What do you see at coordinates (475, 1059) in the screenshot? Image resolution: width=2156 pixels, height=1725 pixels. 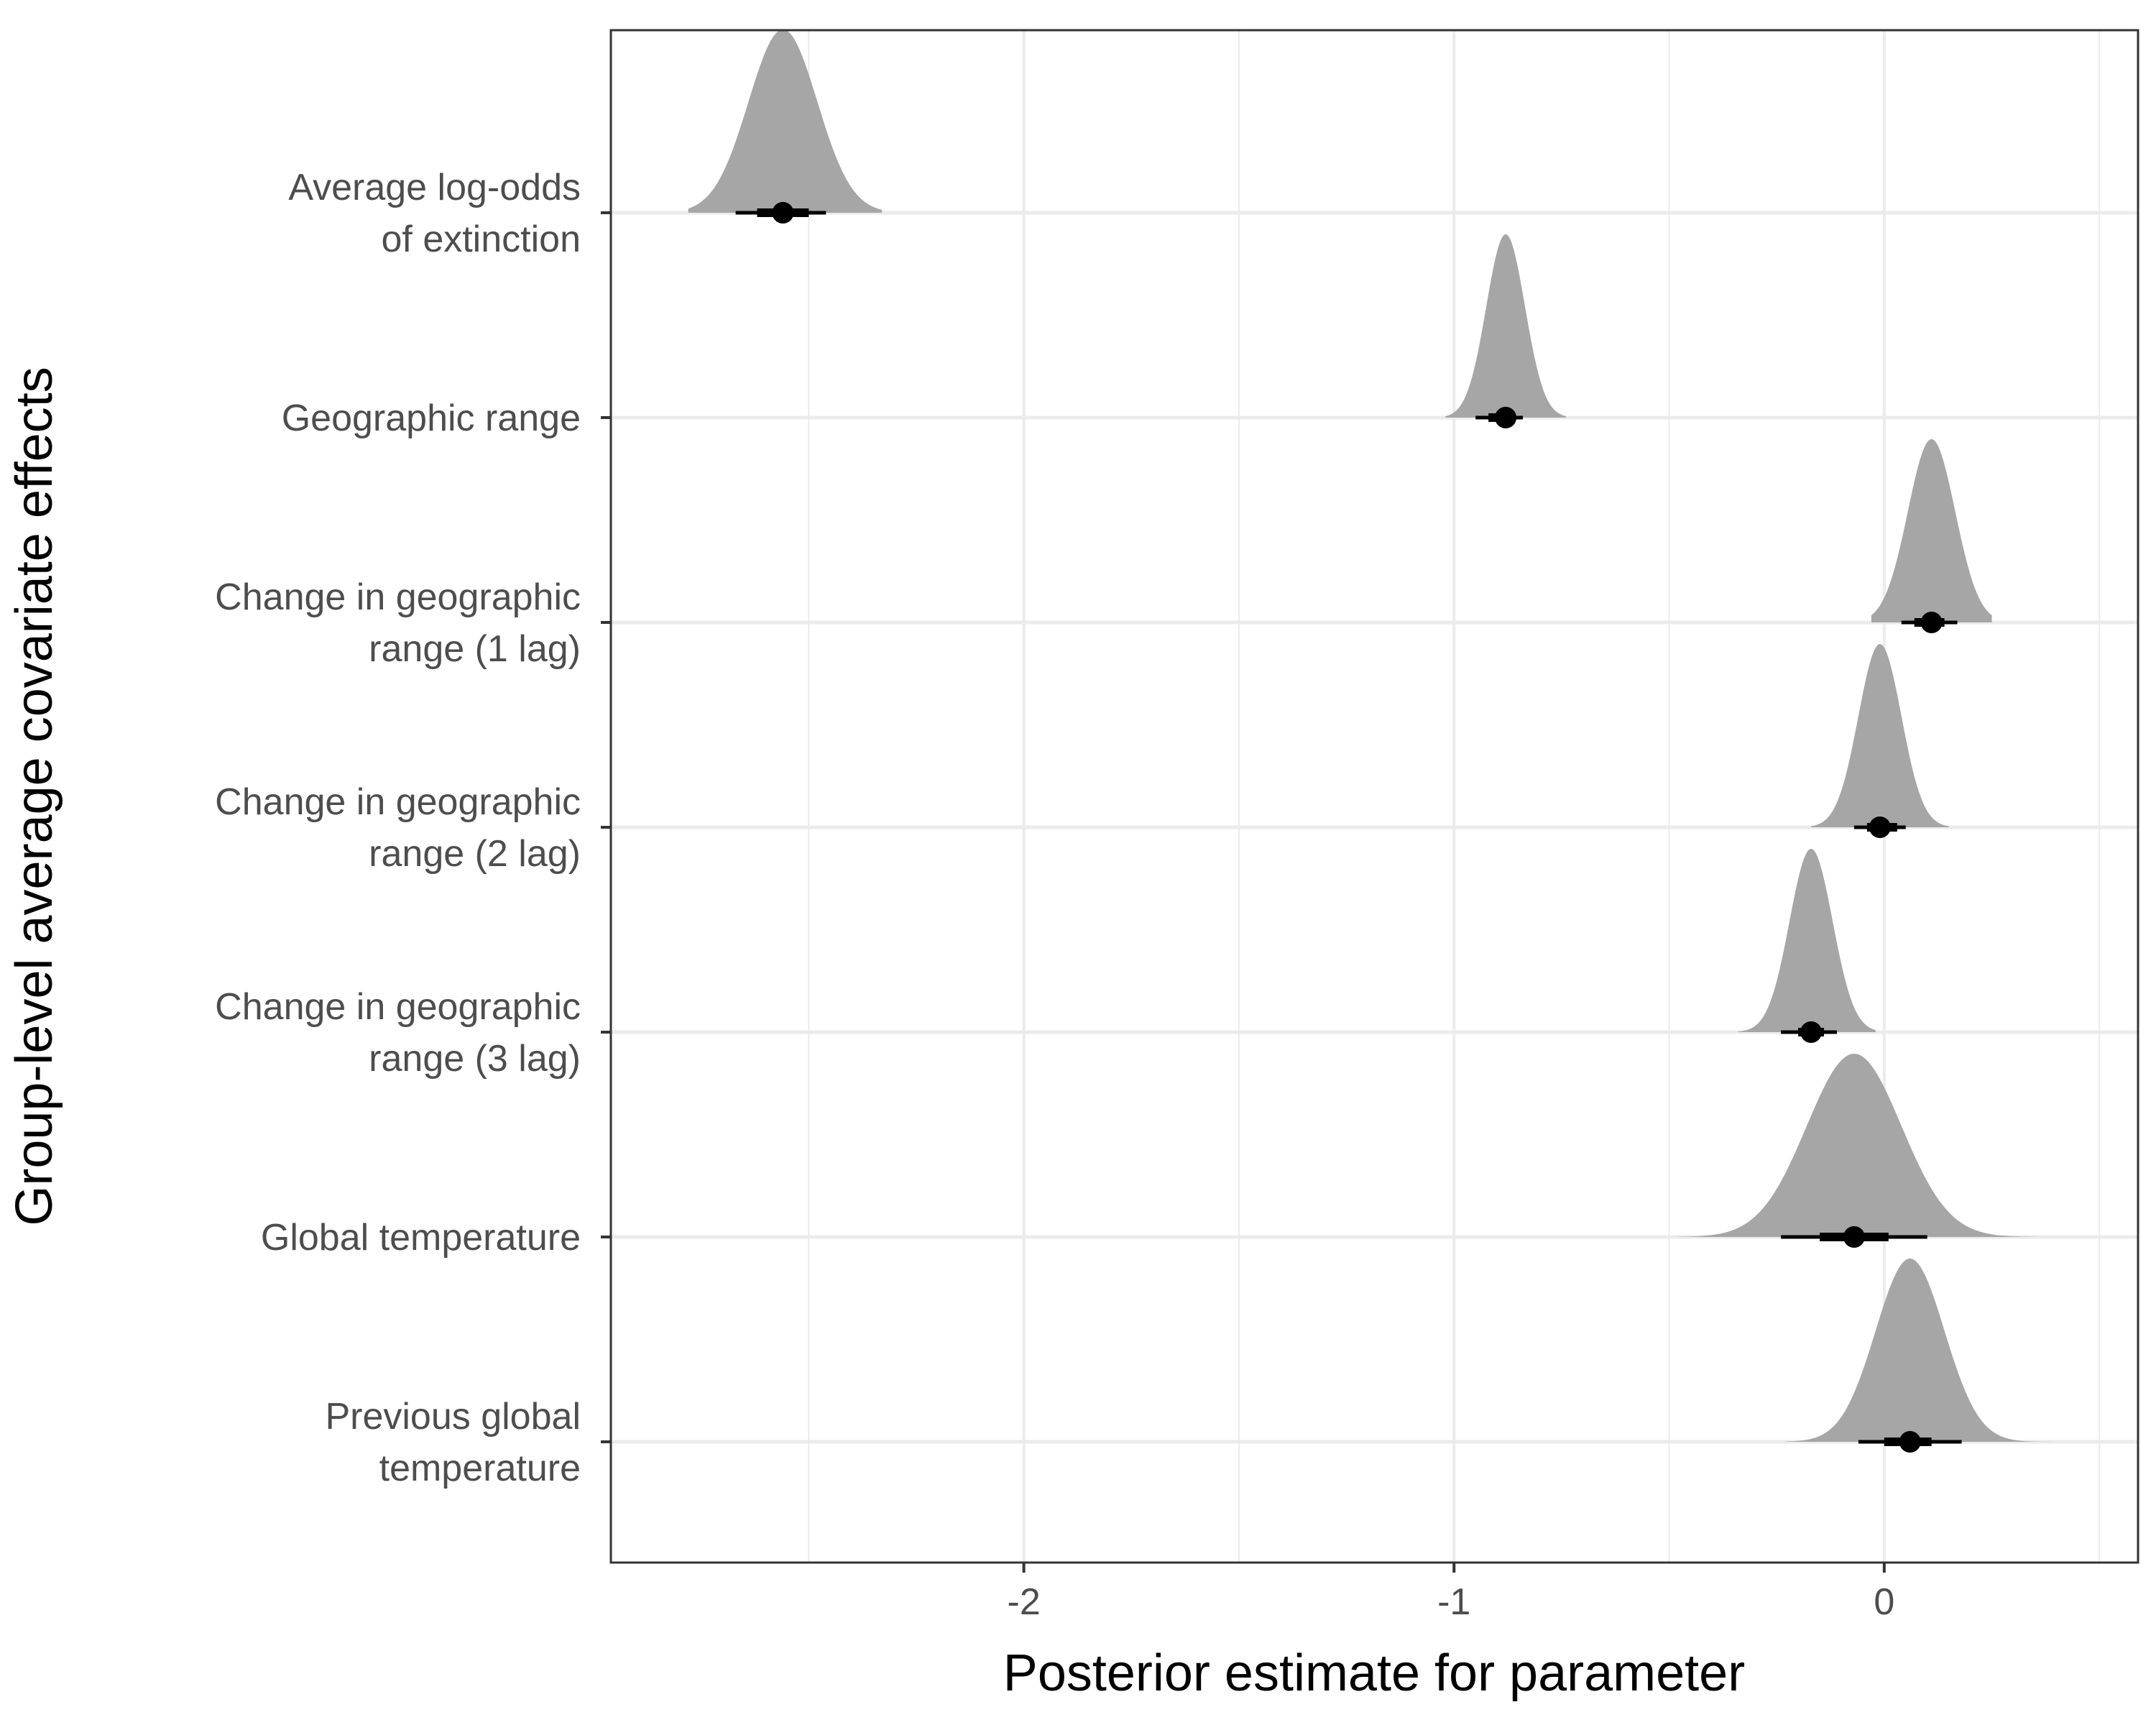 I see `y-tick-label: range (3 lag)` at bounding box center [475, 1059].